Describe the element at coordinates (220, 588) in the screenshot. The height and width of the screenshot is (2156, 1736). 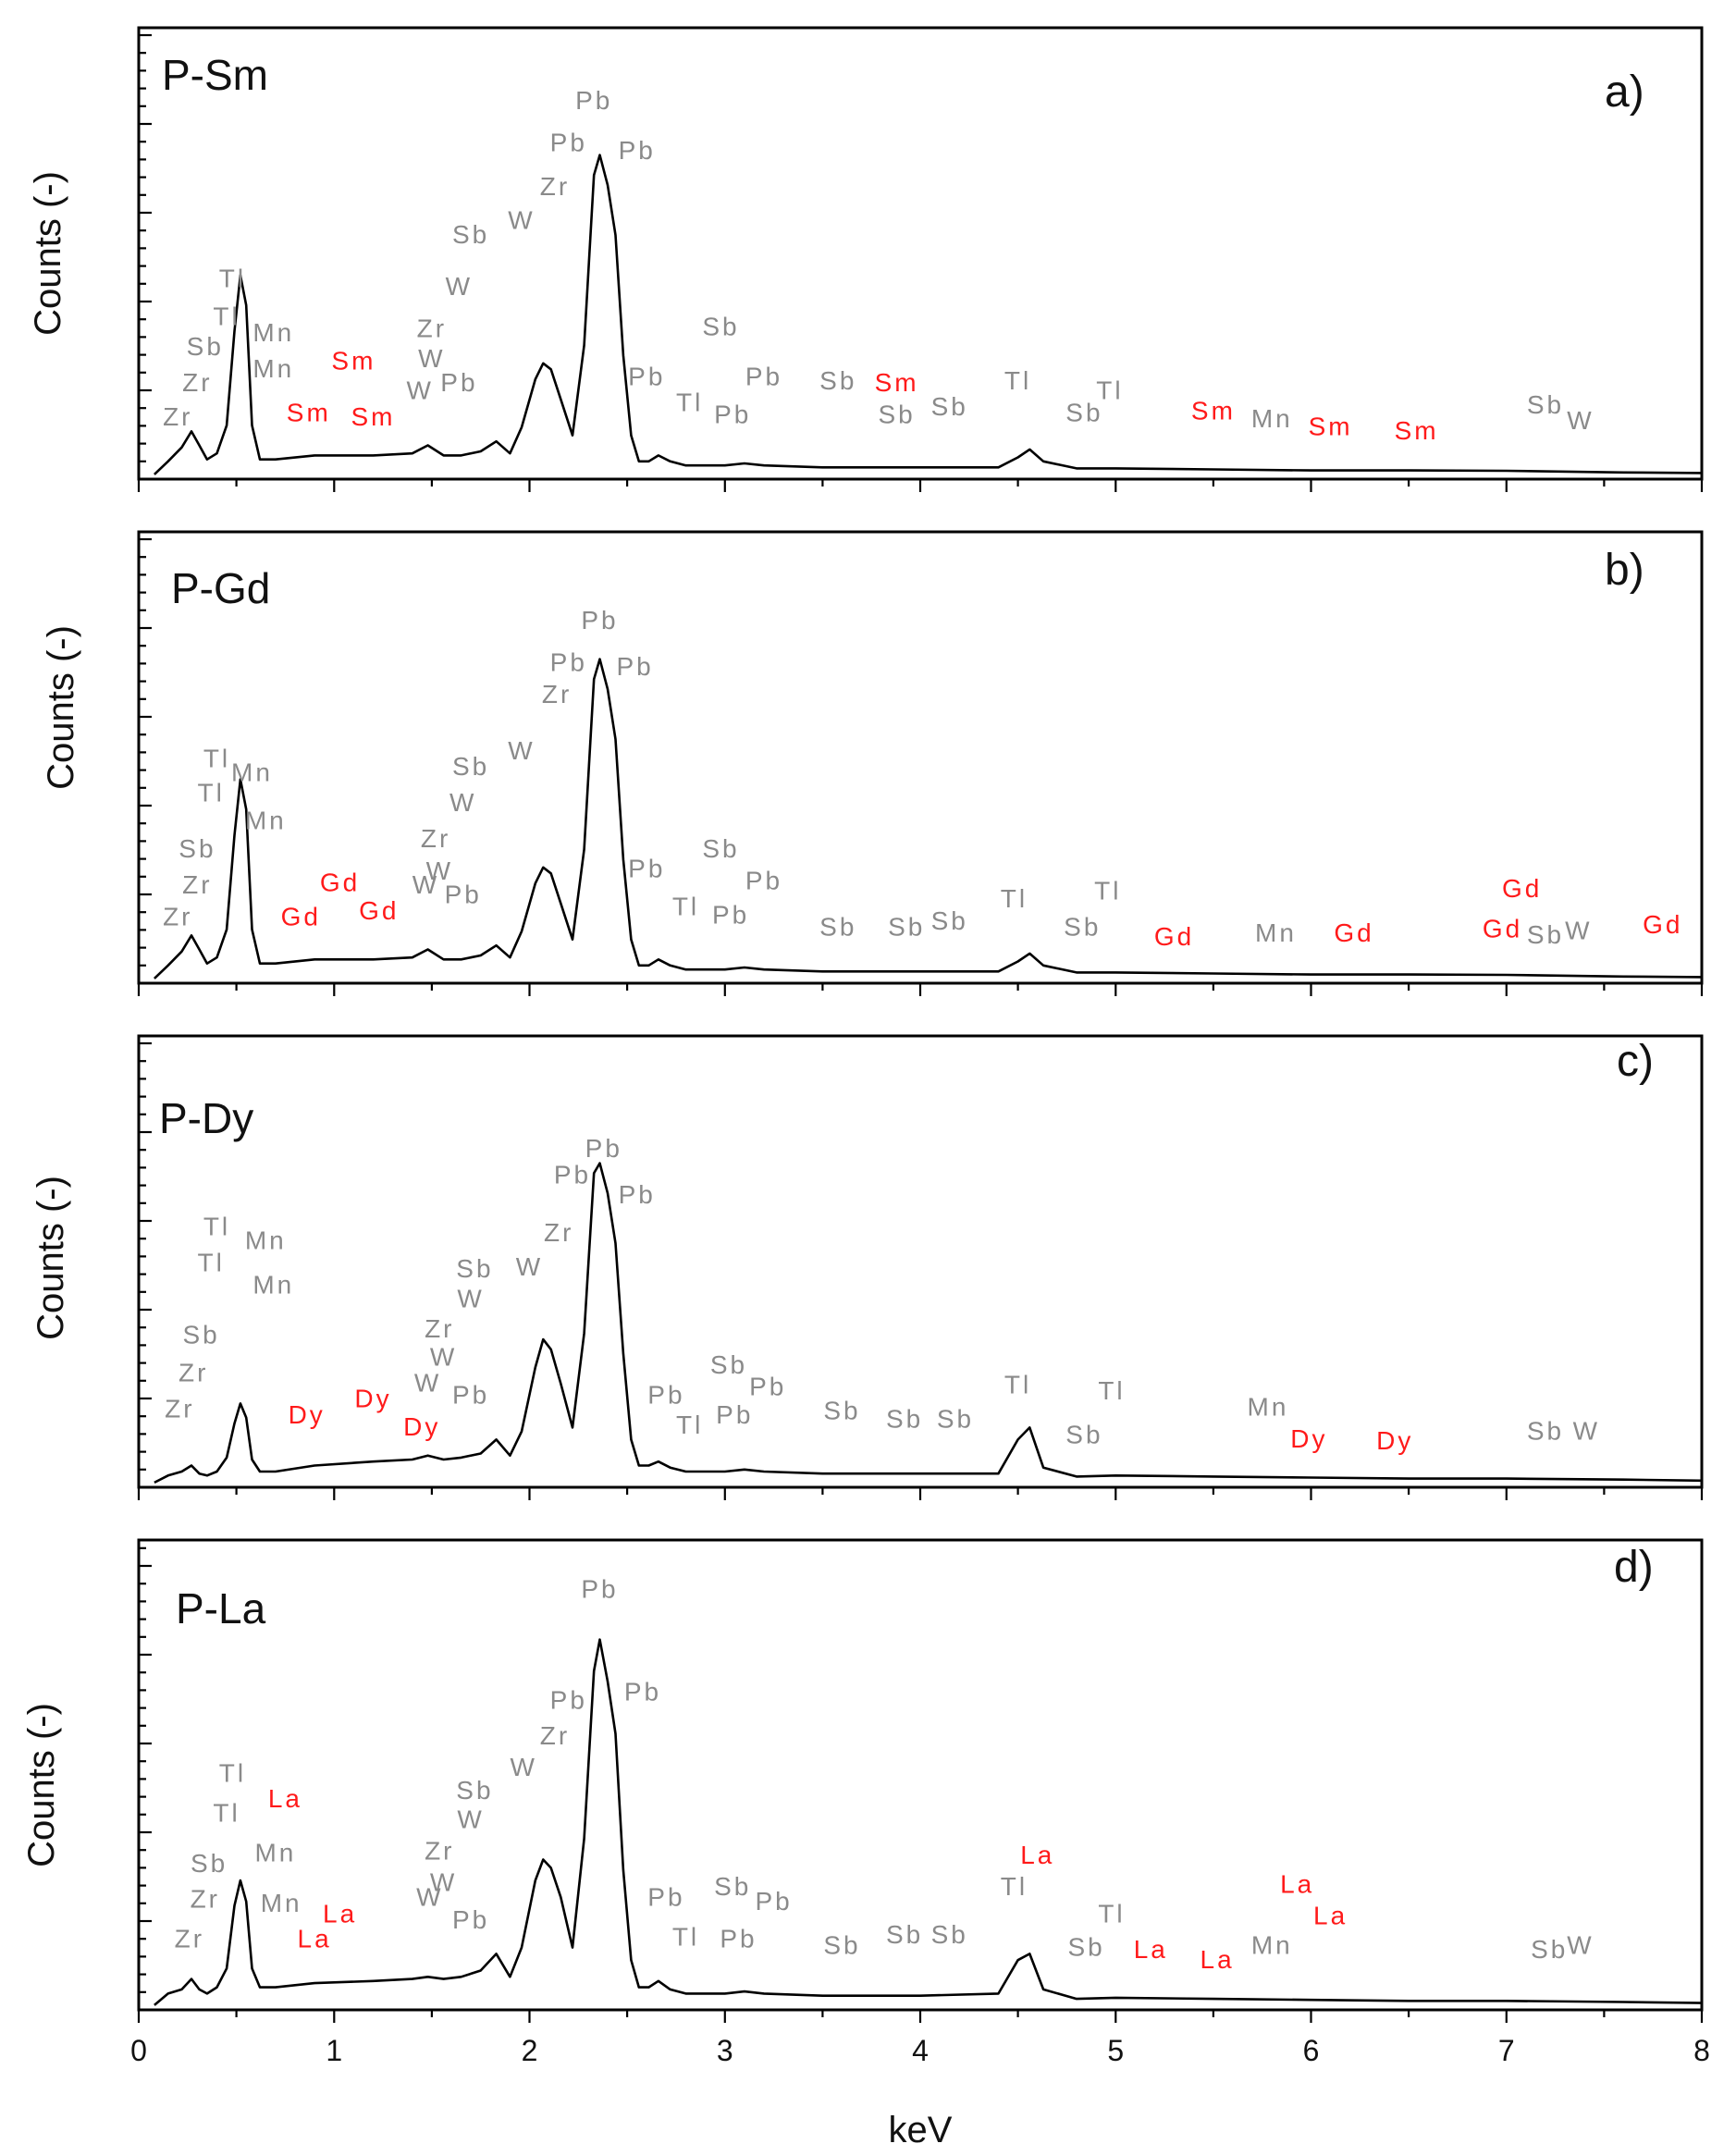
I see `panel-title: P-Gd` at that location.